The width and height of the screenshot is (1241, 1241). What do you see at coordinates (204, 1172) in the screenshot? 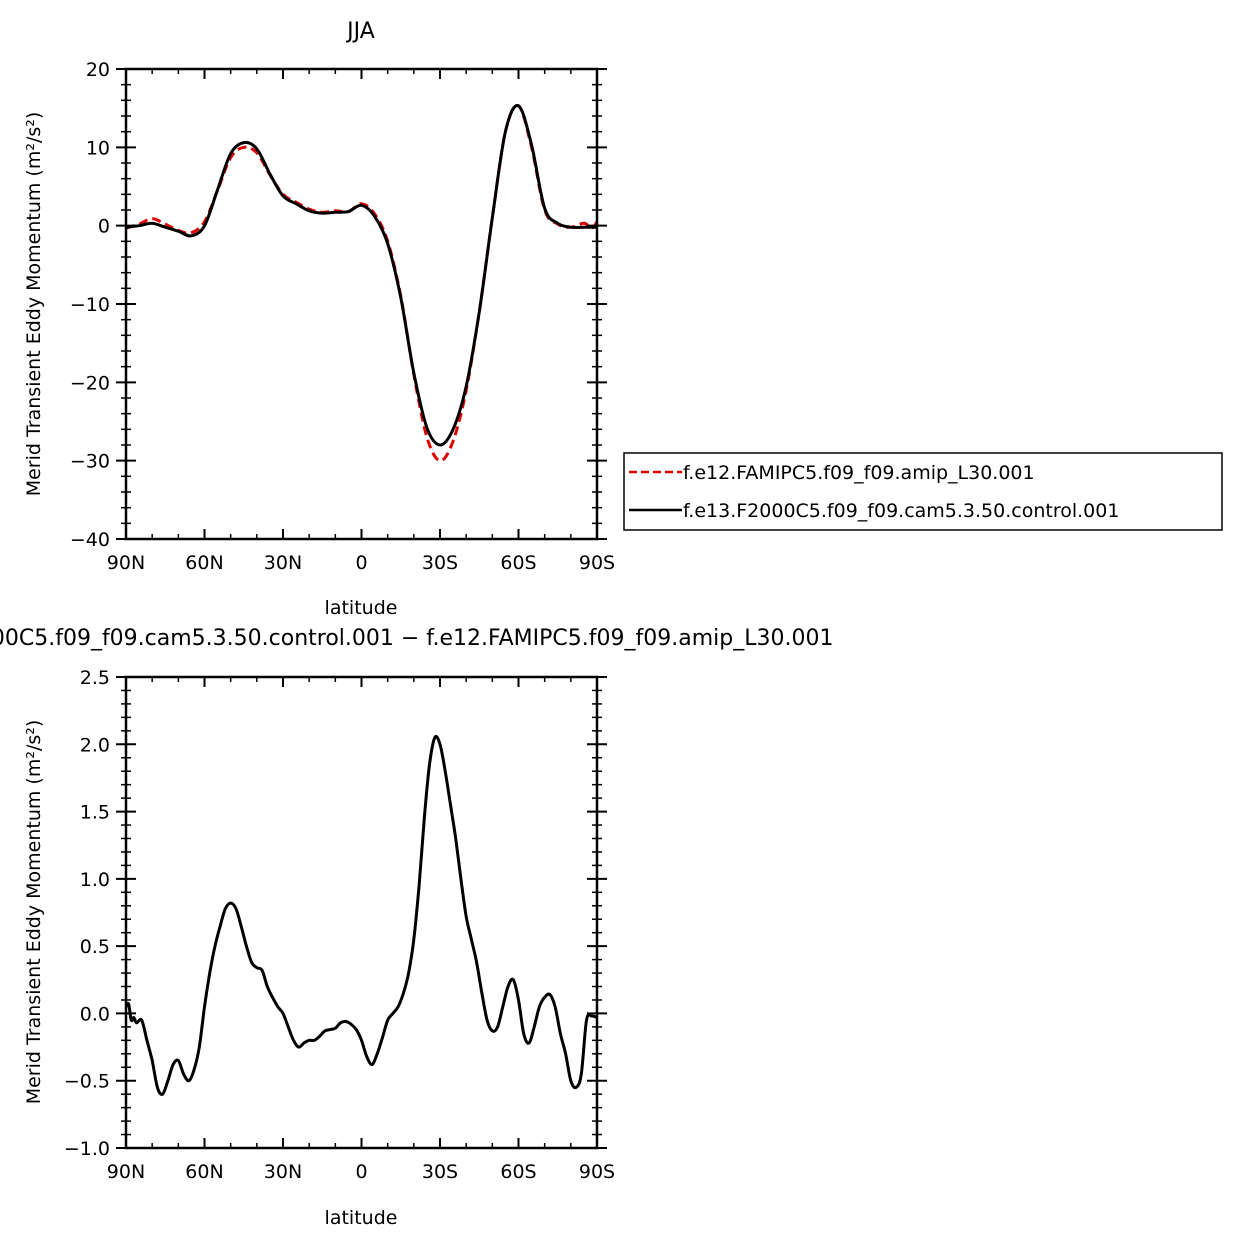
I see `bottom-chart-xtick-label: 60N` at bounding box center [204, 1172].